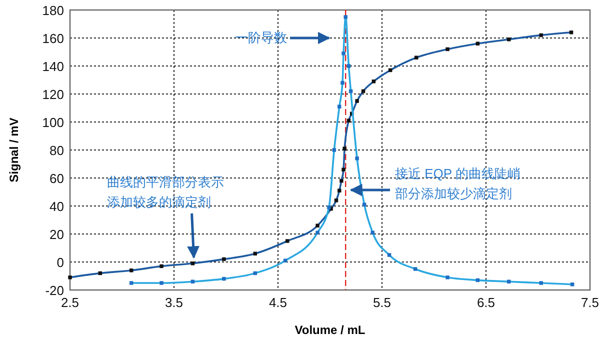 This screenshot has width=607, height=346. What do you see at coordinates (53, 66) in the screenshot?
I see `y-tick-label: 140` at bounding box center [53, 66].